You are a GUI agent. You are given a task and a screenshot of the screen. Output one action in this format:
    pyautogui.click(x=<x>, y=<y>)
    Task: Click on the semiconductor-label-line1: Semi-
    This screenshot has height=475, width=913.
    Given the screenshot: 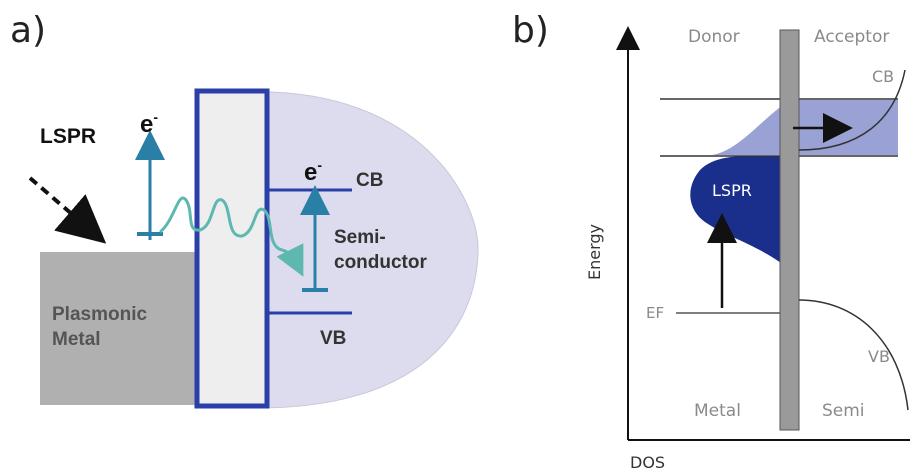 What is the action you would take?
    pyautogui.click(x=360, y=237)
    